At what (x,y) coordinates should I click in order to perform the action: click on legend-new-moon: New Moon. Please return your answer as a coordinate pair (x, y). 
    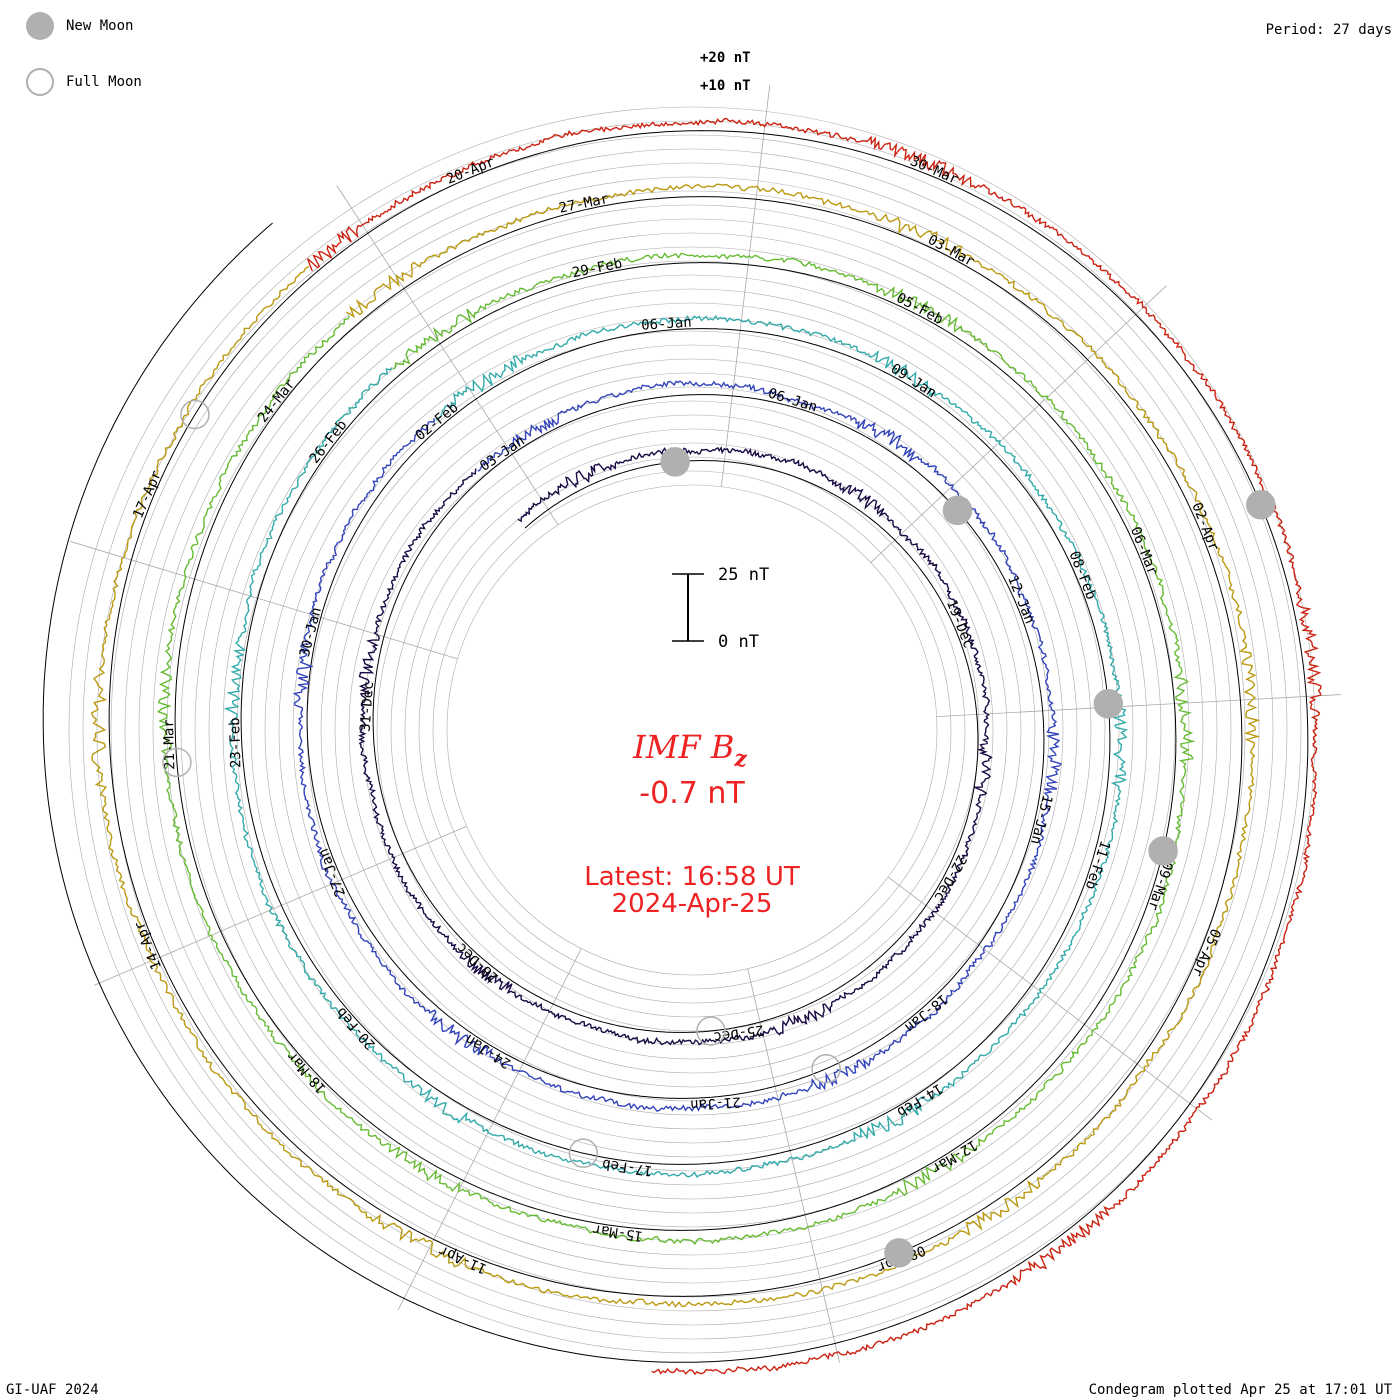
    Looking at the image, I should click on (79, 26).